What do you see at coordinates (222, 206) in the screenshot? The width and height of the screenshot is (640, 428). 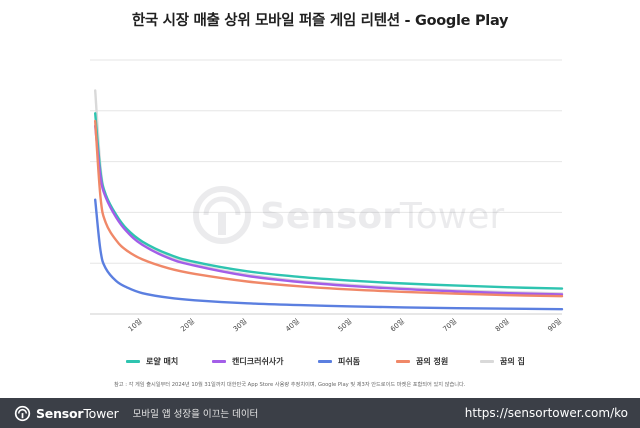 I see `watermark-logo-inner` at bounding box center [222, 206].